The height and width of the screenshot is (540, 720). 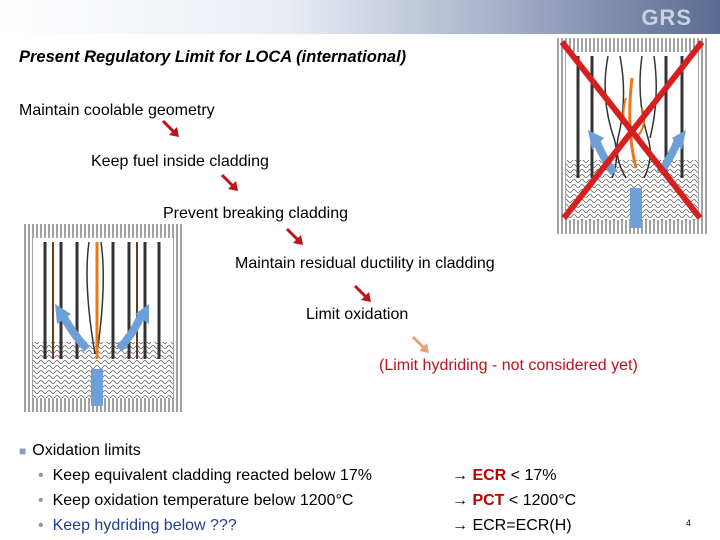 I want to click on fuel-bundle-failed-figure, so click(x=632, y=136).